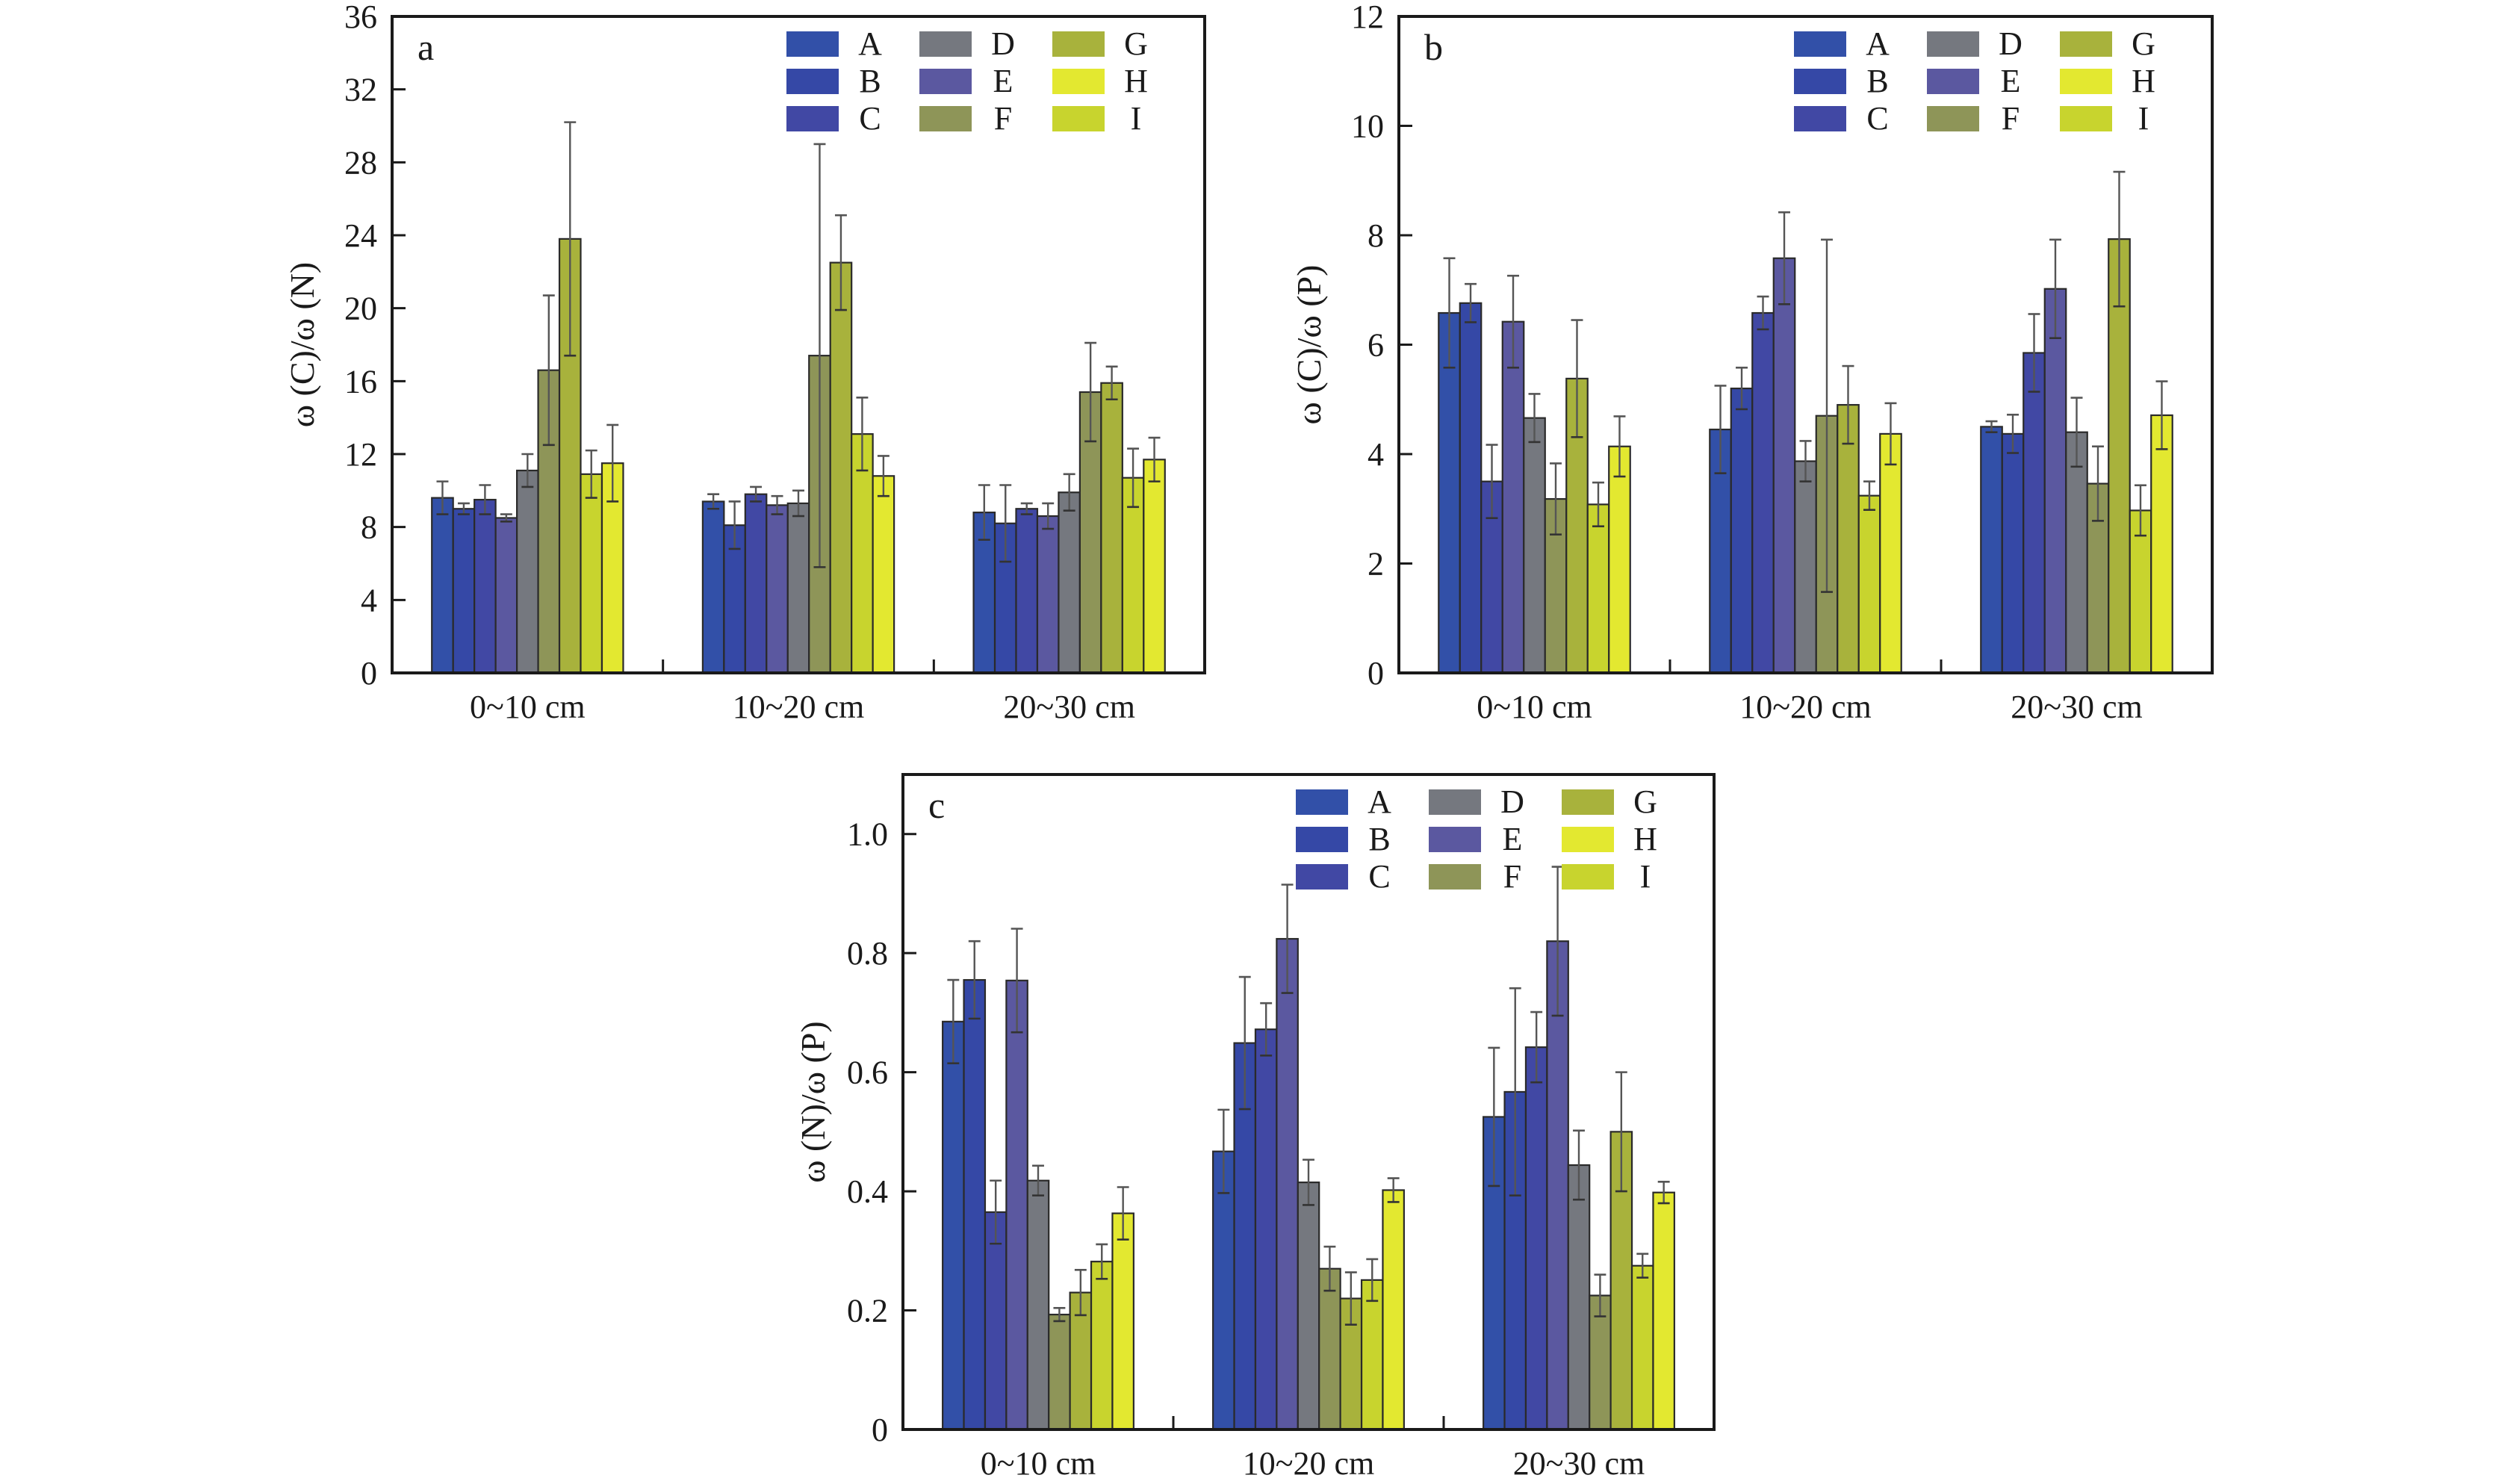  I want to click on y-tick-label: 8, so click(1376, 236).